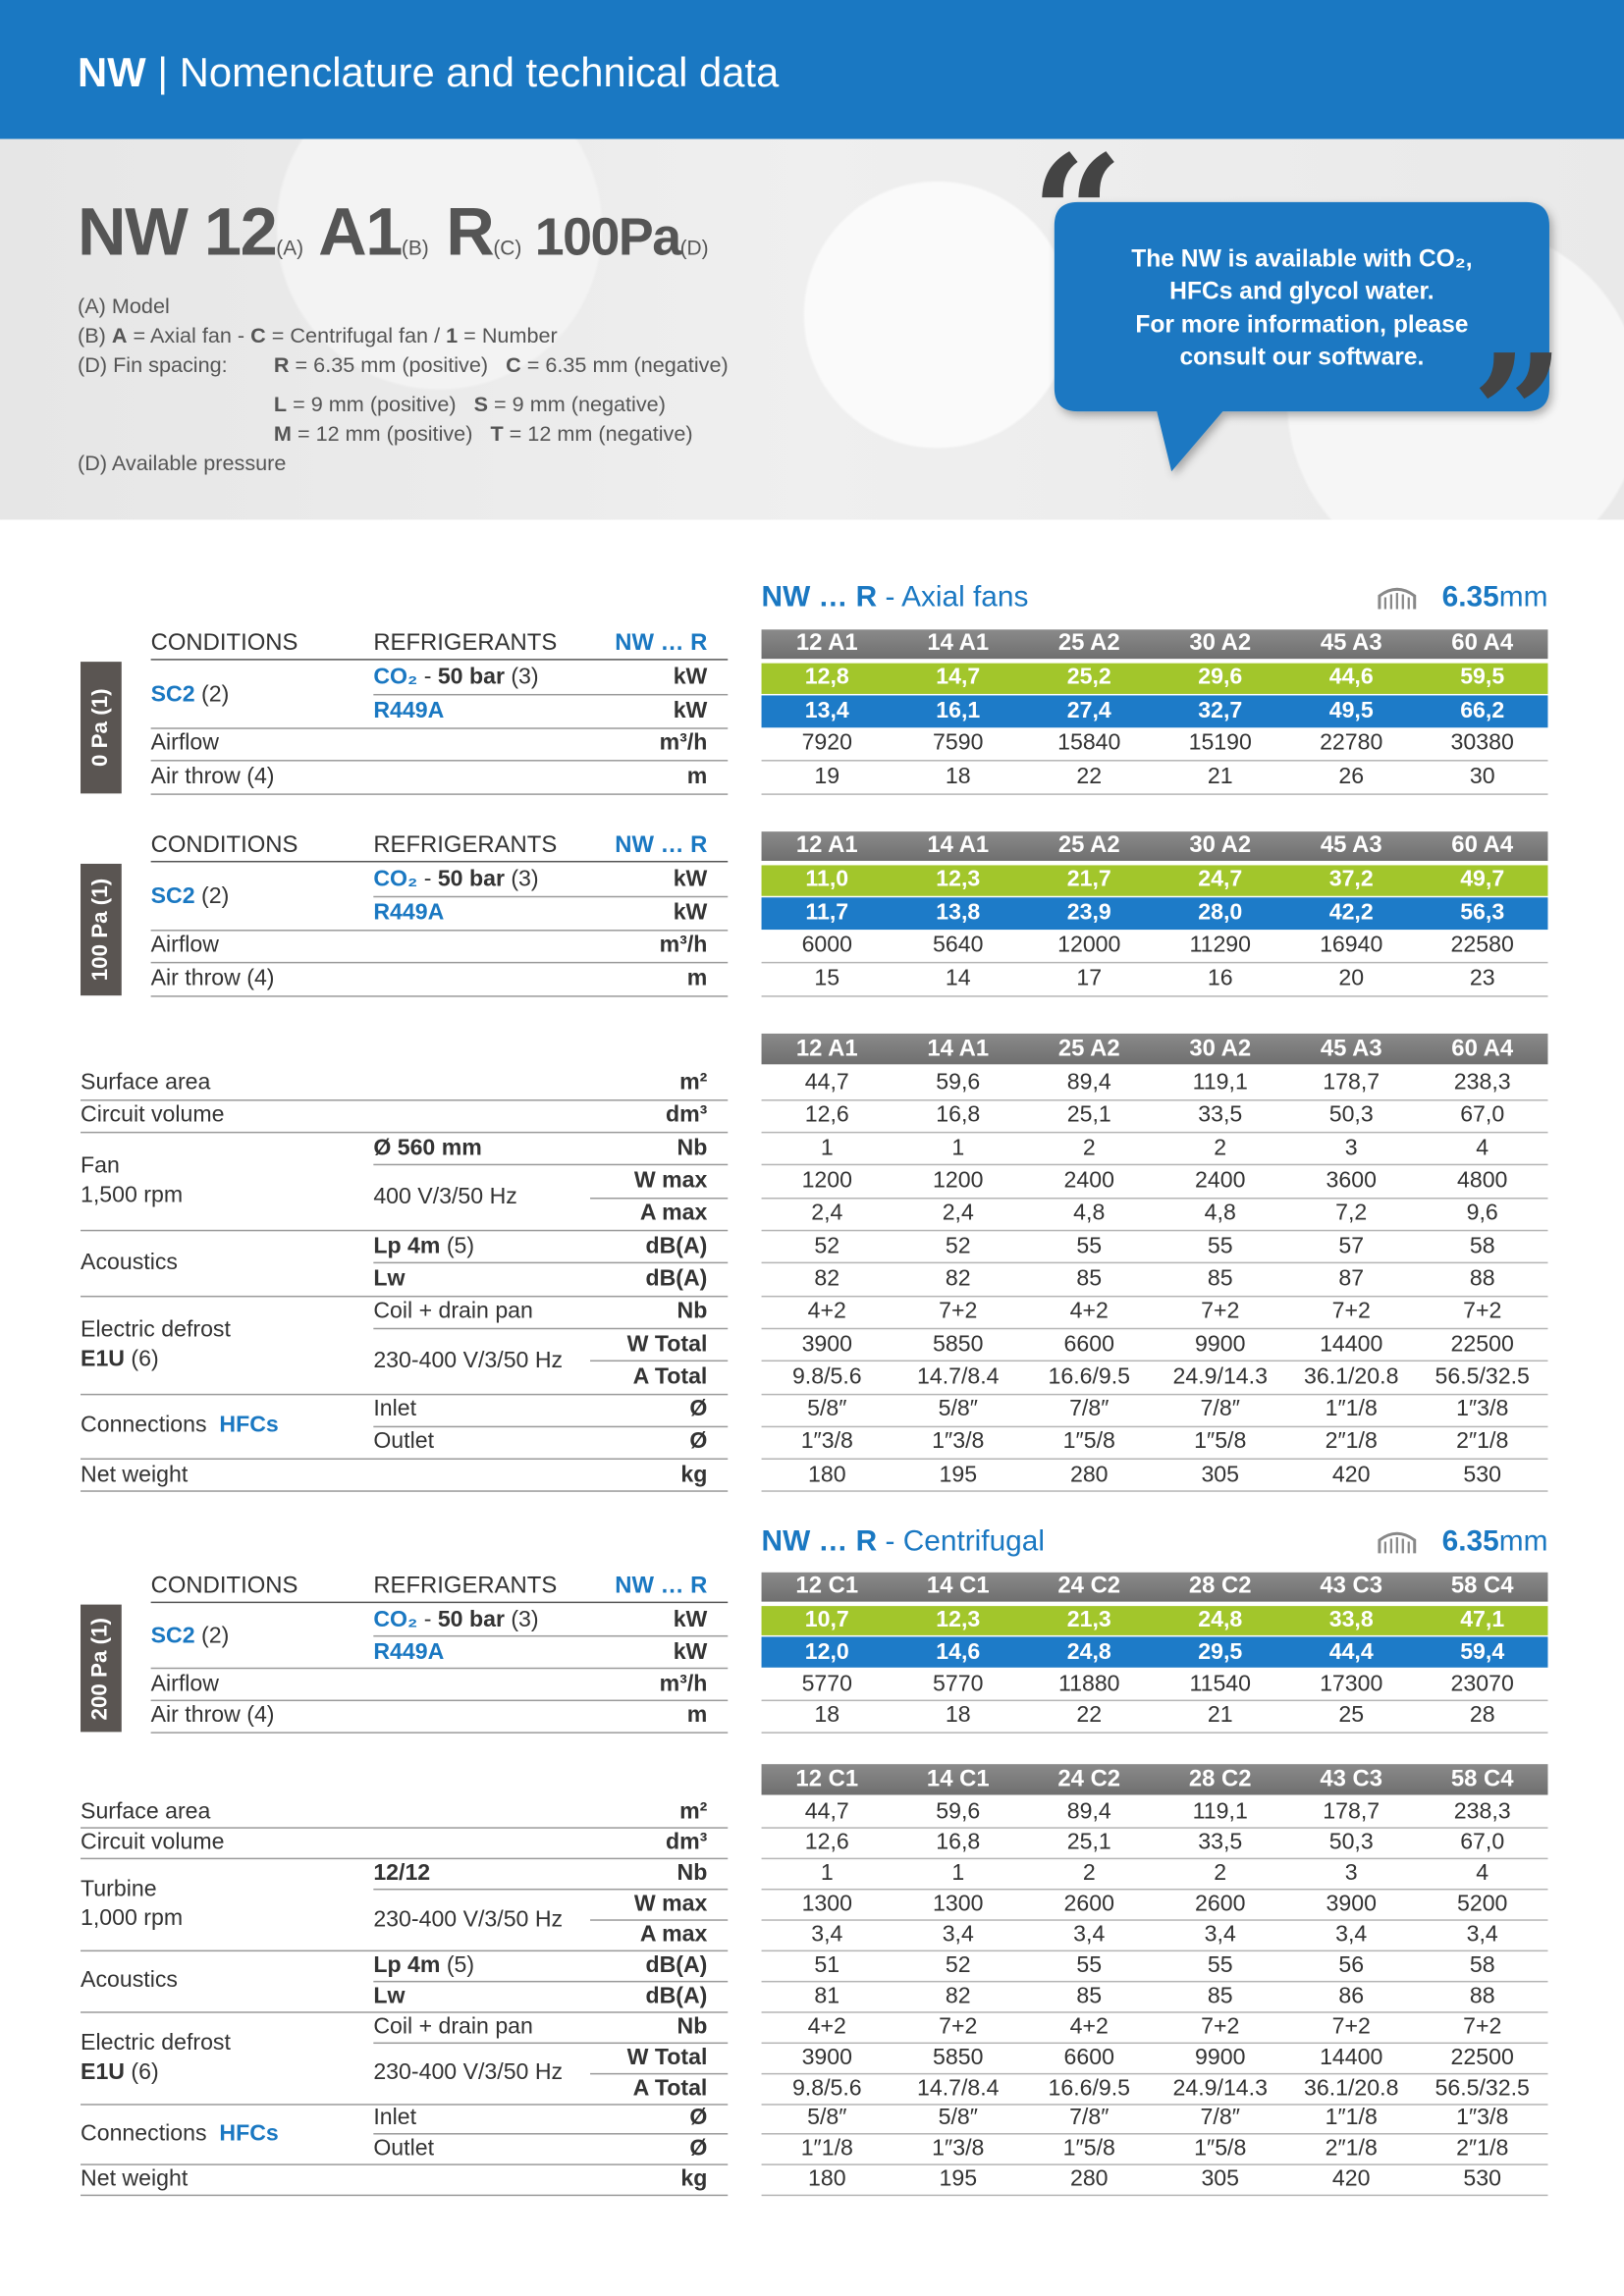 Image resolution: width=1624 pixels, height=2296 pixels. I want to click on cell-value: 5770, so click(958, 1683).